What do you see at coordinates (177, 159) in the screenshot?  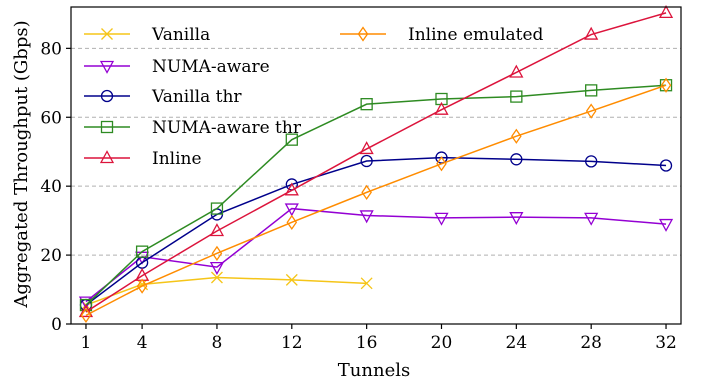 I see `legend-label: Inline` at bounding box center [177, 159].